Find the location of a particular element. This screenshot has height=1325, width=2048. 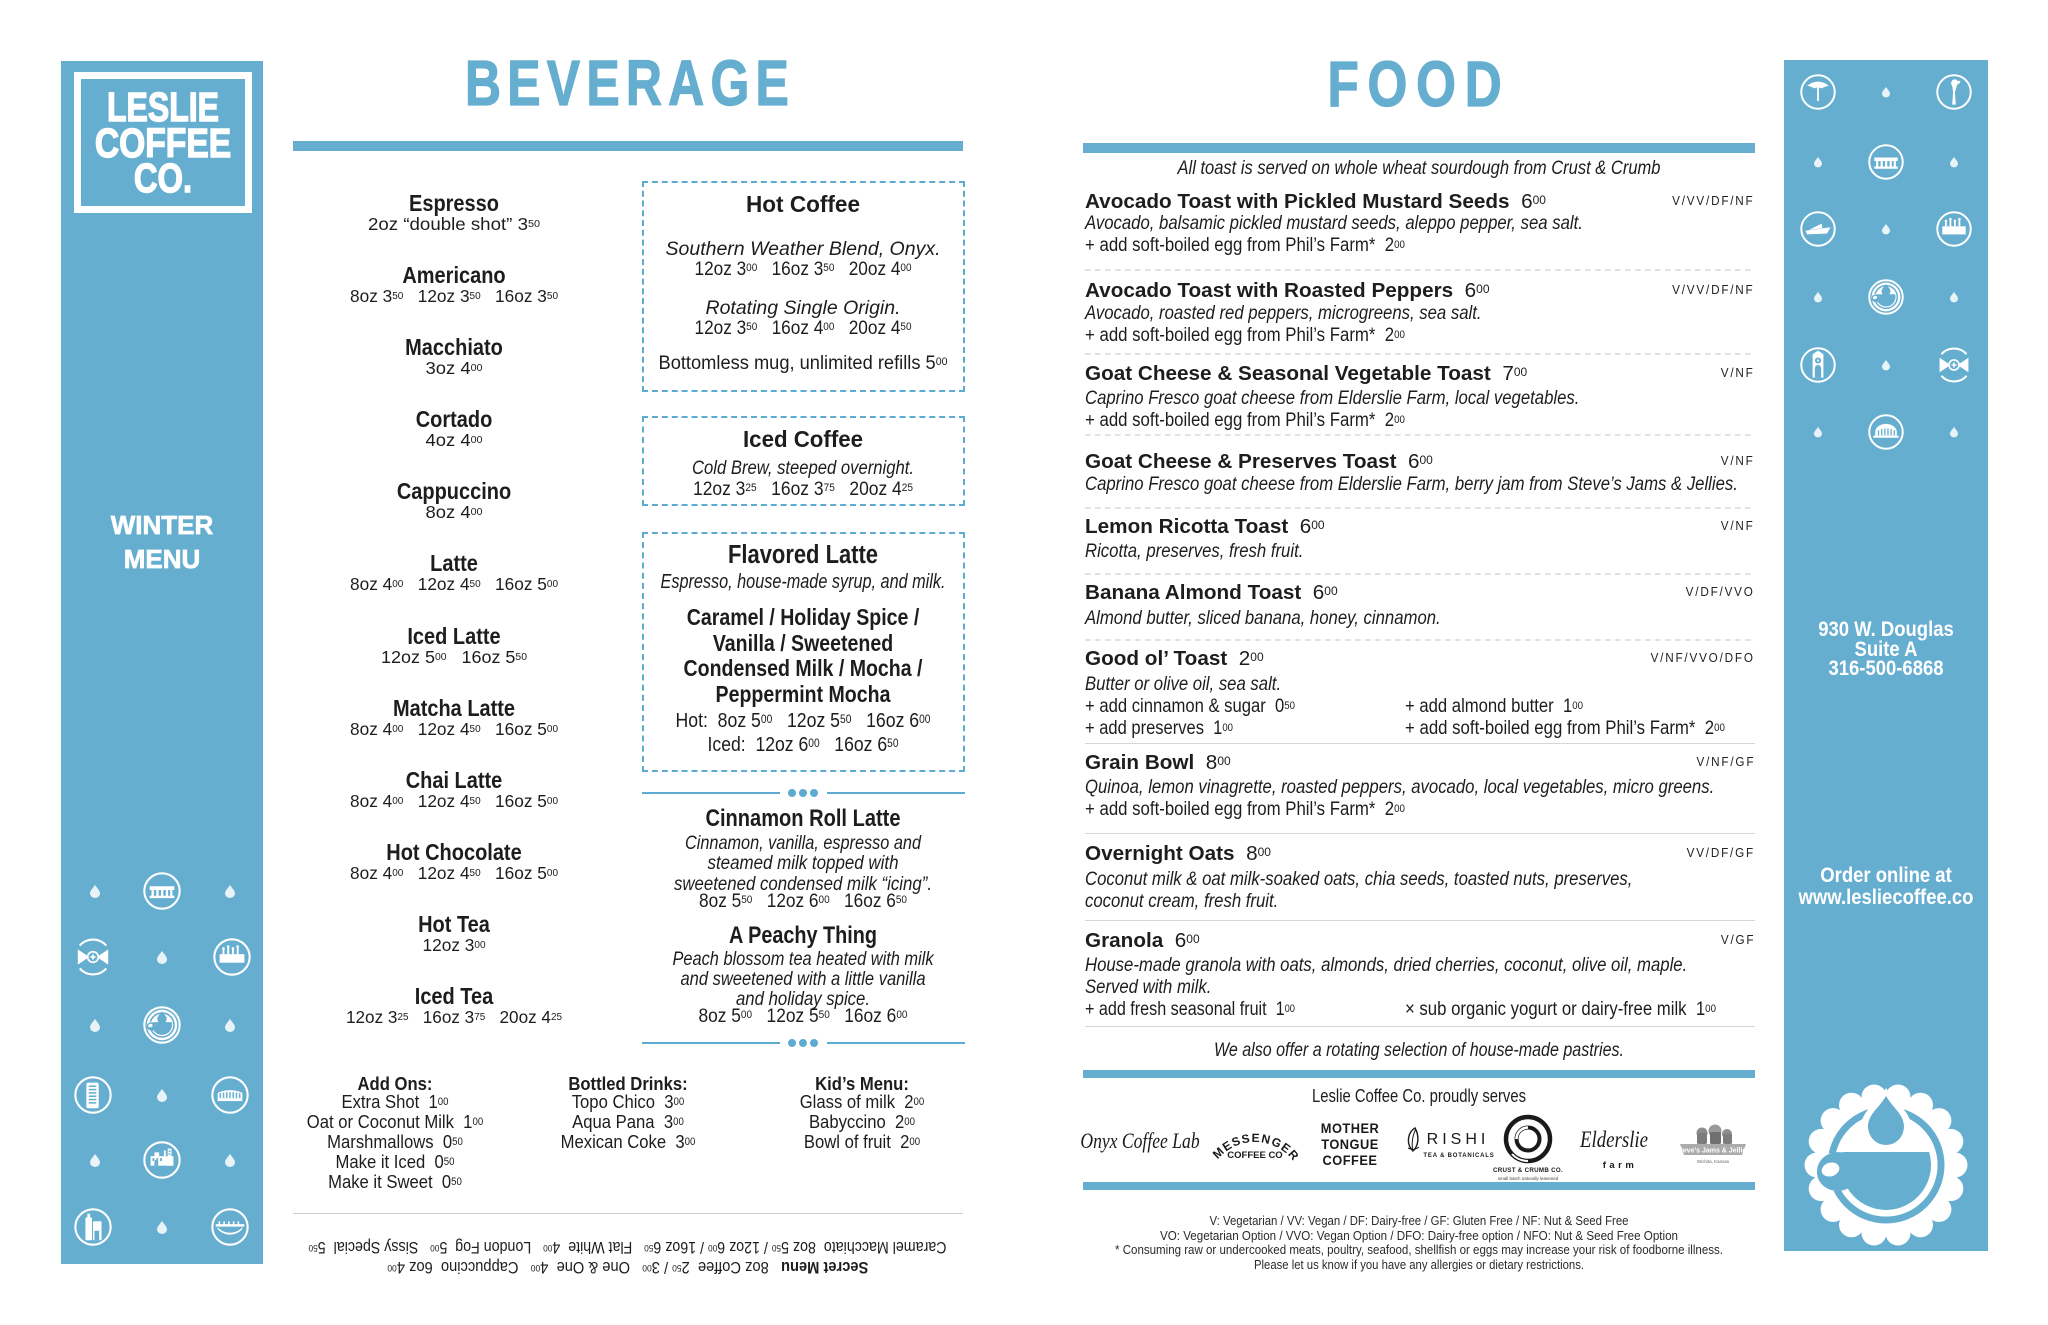

svg-text: Steve's Jams & Jellies is located at coordinates (1713, 1151).